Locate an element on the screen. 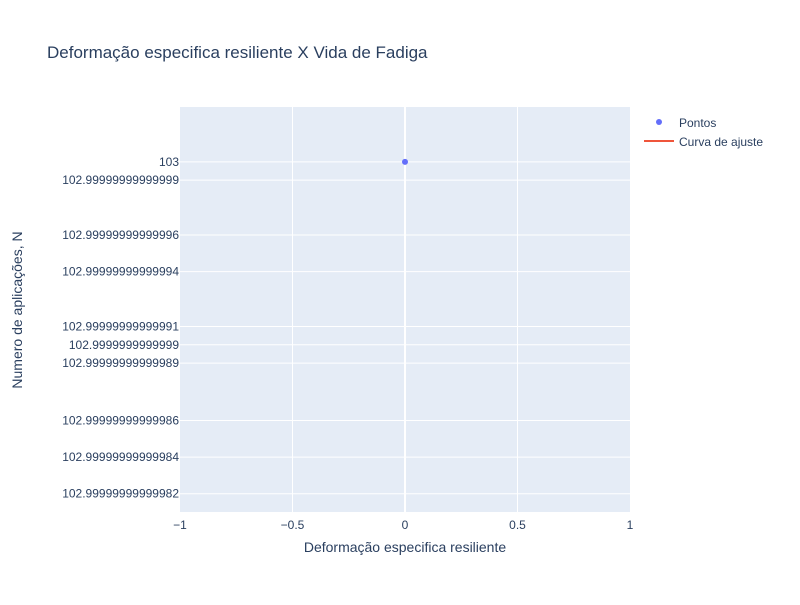 The height and width of the screenshot is (605, 800). y-tick-label: 102.99999999999989 is located at coordinates (120, 363).